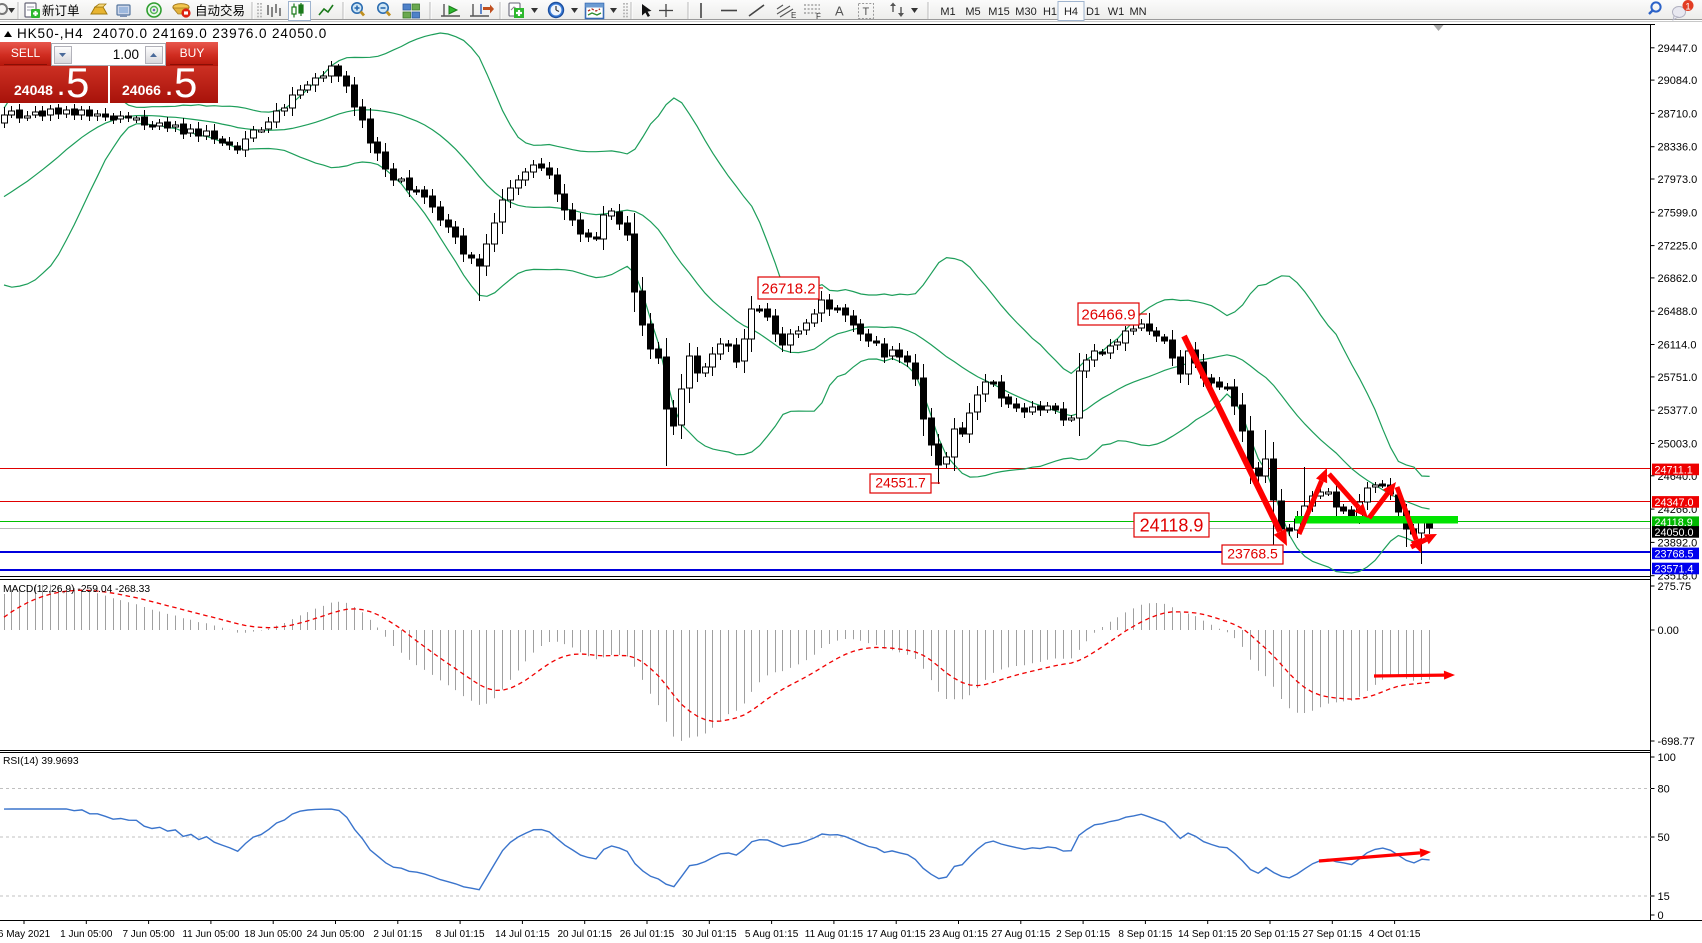 This screenshot has width=1702, height=943. What do you see at coordinates (1678, 148) in the screenshot?
I see `svg-text: 28336.0` at bounding box center [1678, 148].